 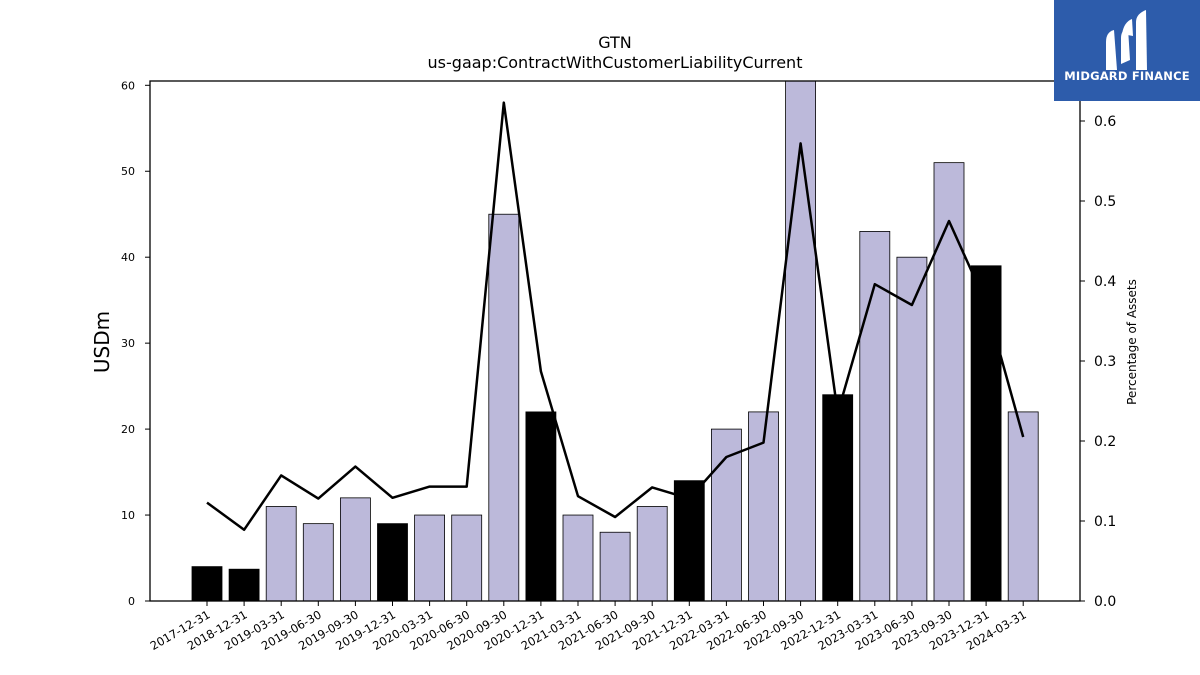 I want to click on y-tick-label: 60, so click(x=128, y=85).